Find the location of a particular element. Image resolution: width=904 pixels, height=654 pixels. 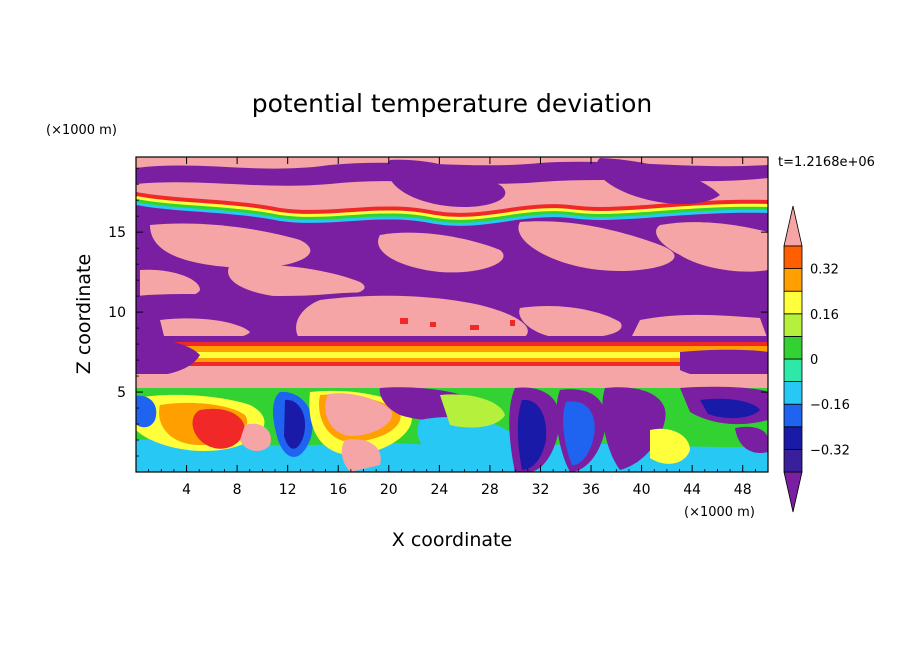

lower-yellow-right is located at coordinates (670, 446).